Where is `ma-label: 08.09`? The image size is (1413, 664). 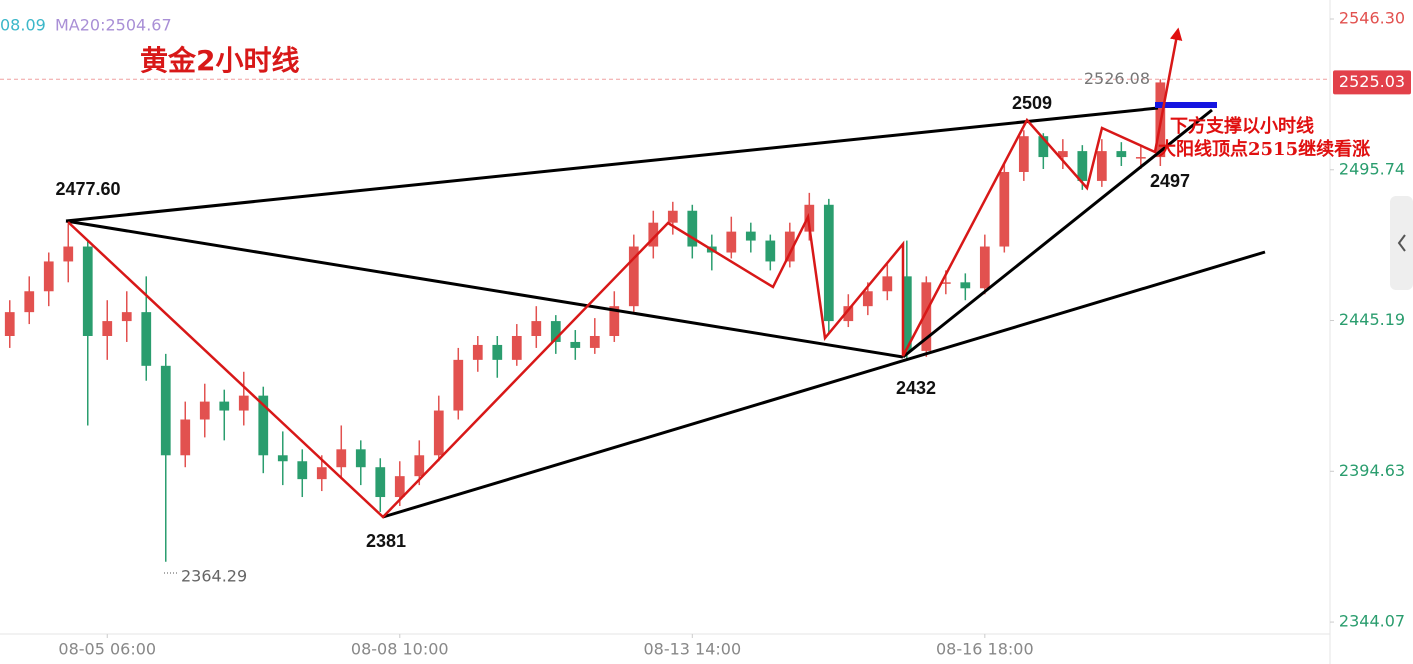 ma-label: 08.09 is located at coordinates (23, 25).